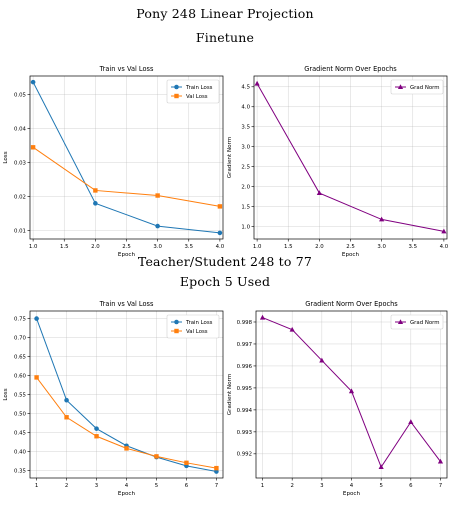  I want to click on legend: Grad Norm, so click(417, 322).